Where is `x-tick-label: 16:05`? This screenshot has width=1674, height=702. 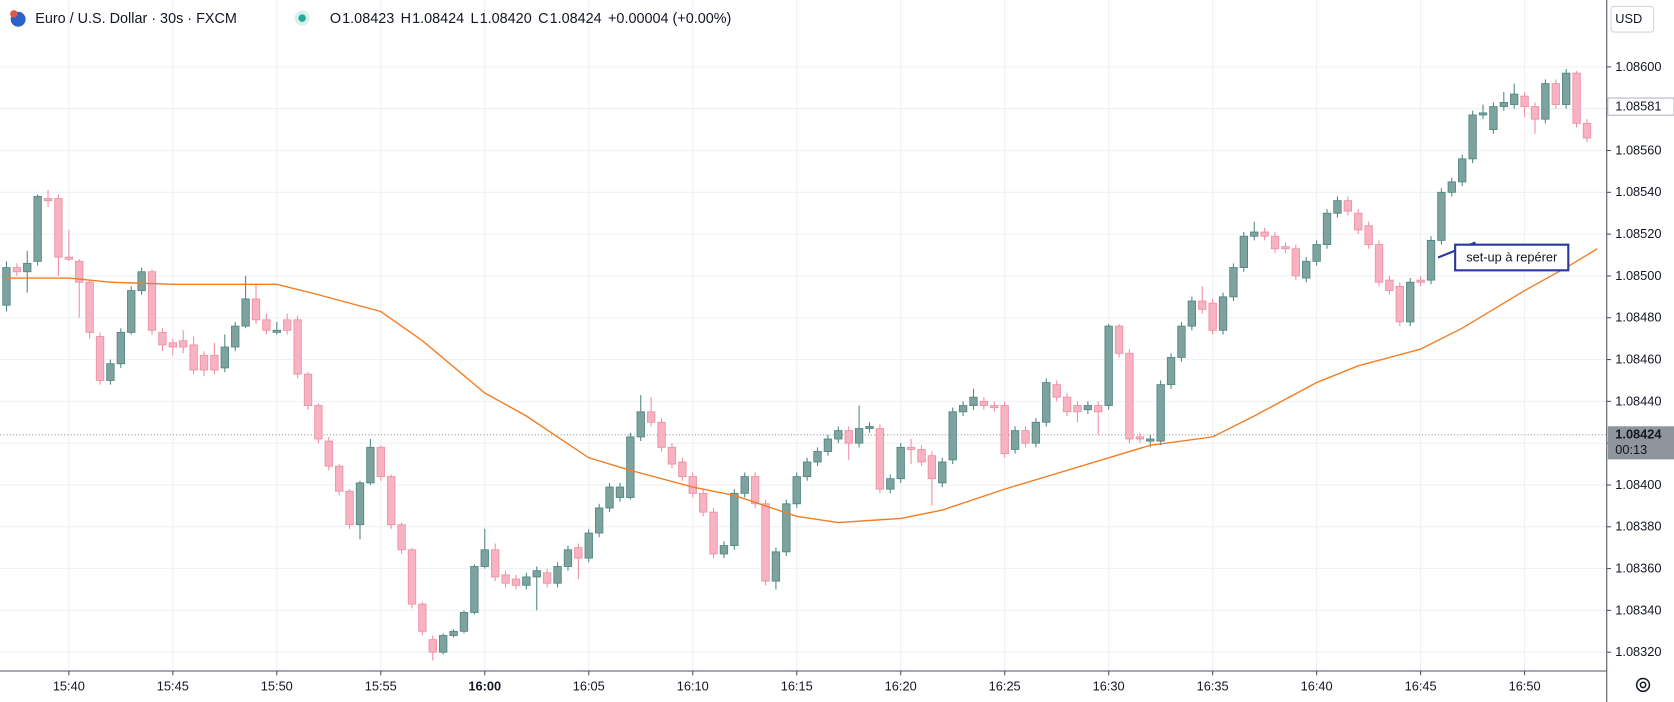 x-tick-label: 16:05 is located at coordinates (589, 685).